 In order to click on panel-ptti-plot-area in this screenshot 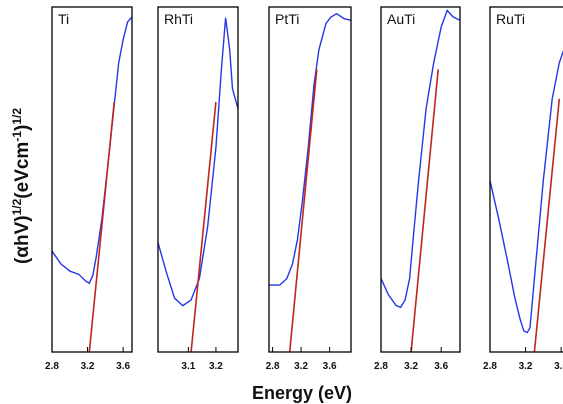, I will do `click(310, 182)`.